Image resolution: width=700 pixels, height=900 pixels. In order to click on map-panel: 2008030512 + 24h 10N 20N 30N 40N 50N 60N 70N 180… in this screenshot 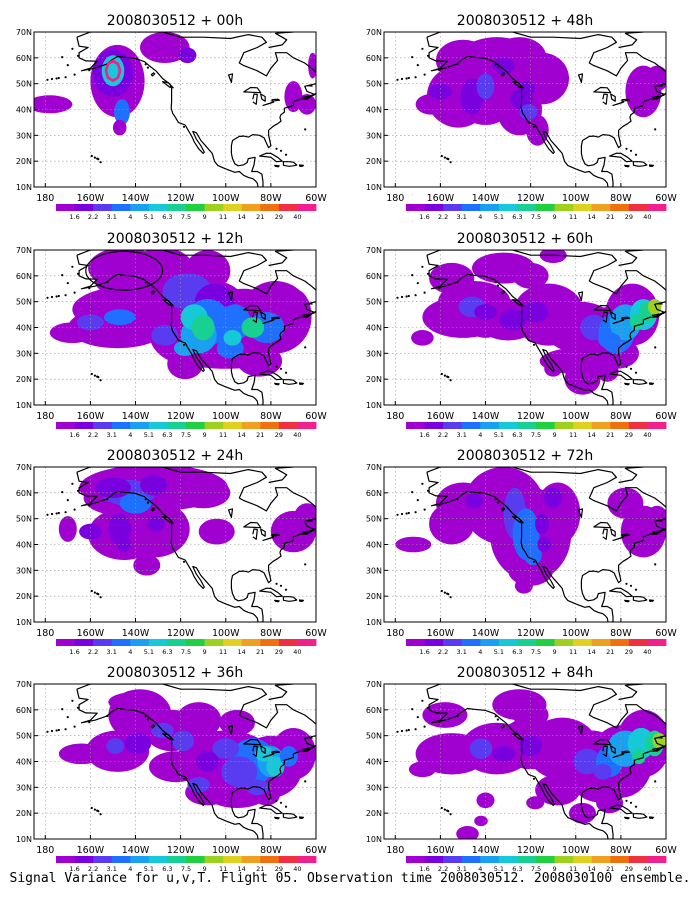, I will do `click(172, 552)`.